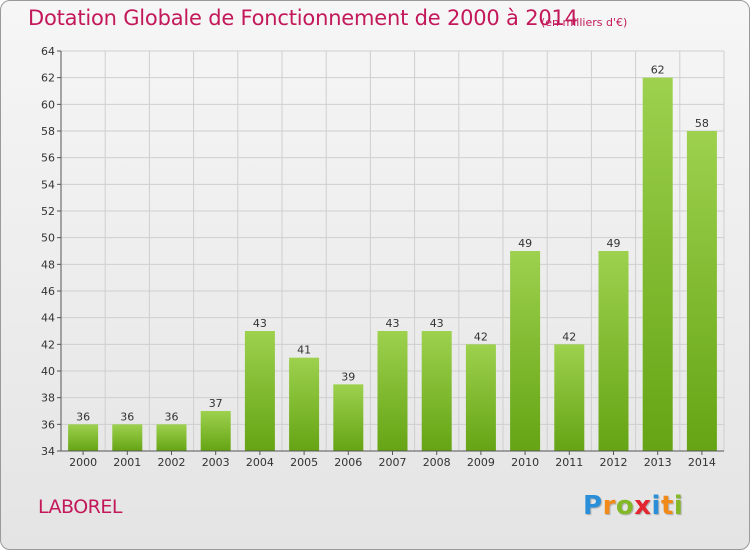 This screenshot has height=550, width=750. What do you see at coordinates (702, 123) in the screenshot?
I see `bar-value-label: 58` at bounding box center [702, 123].